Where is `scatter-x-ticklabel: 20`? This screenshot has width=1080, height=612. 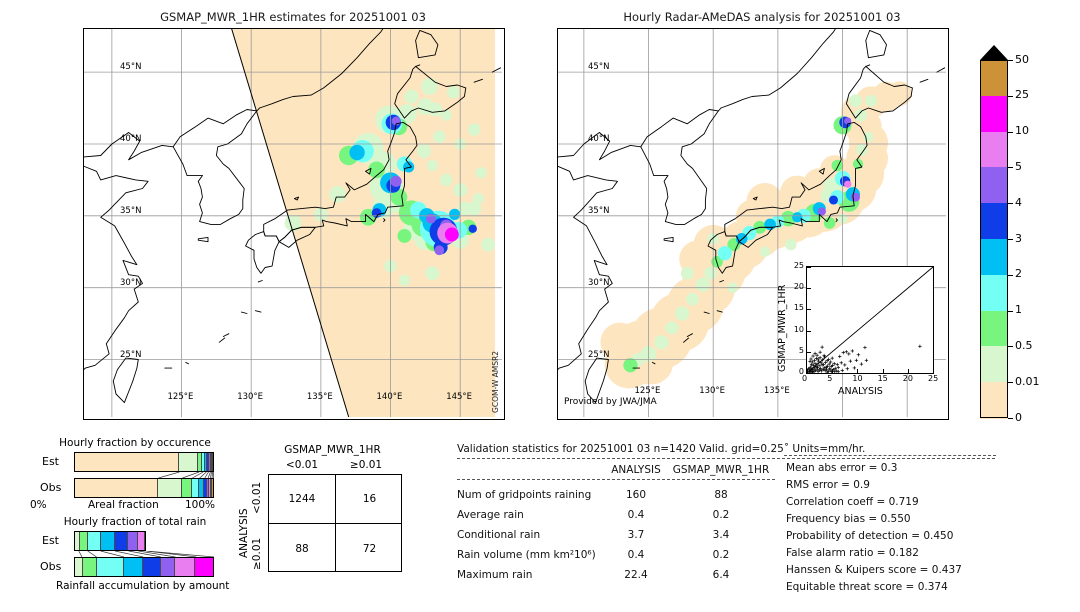 scatter-x-ticklabel: 20 is located at coordinates (907, 378).